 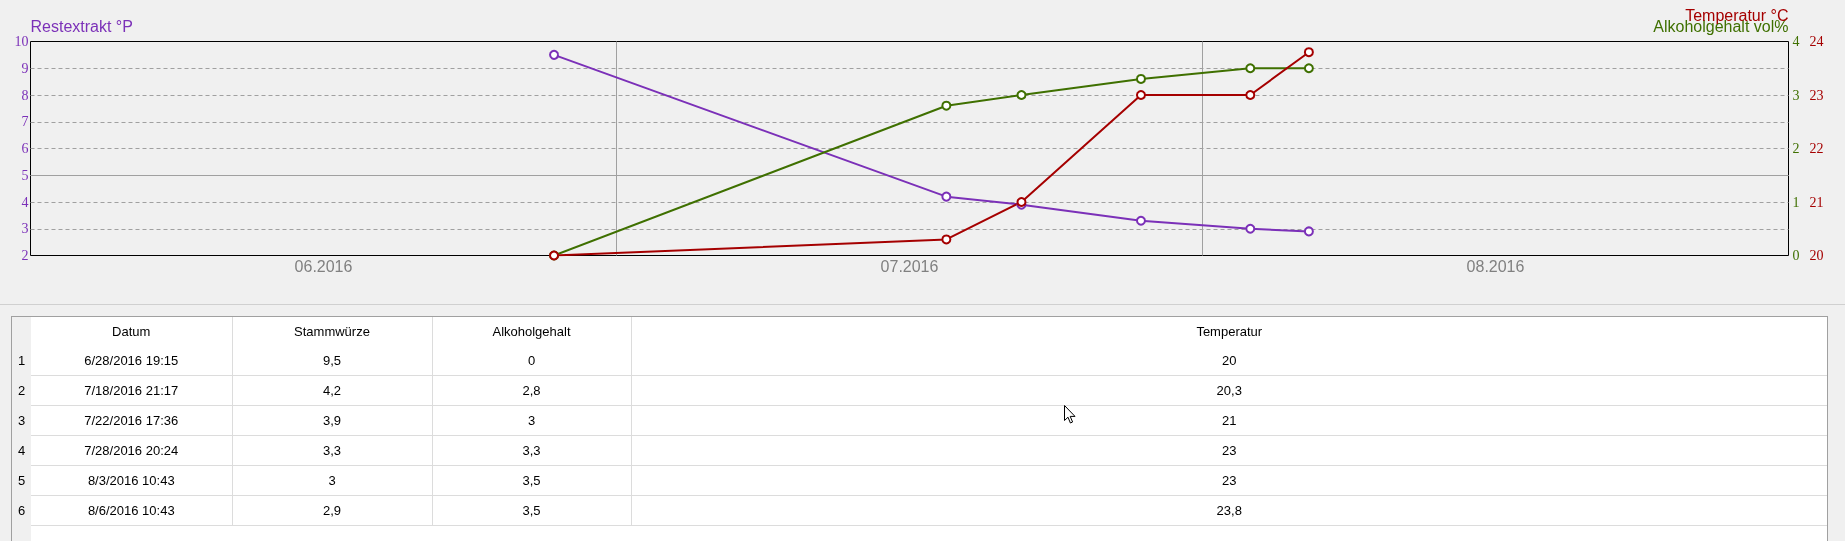 What do you see at coordinates (1816, 148) in the screenshot?
I see `y3-tick-label: 22` at bounding box center [1816, 148].